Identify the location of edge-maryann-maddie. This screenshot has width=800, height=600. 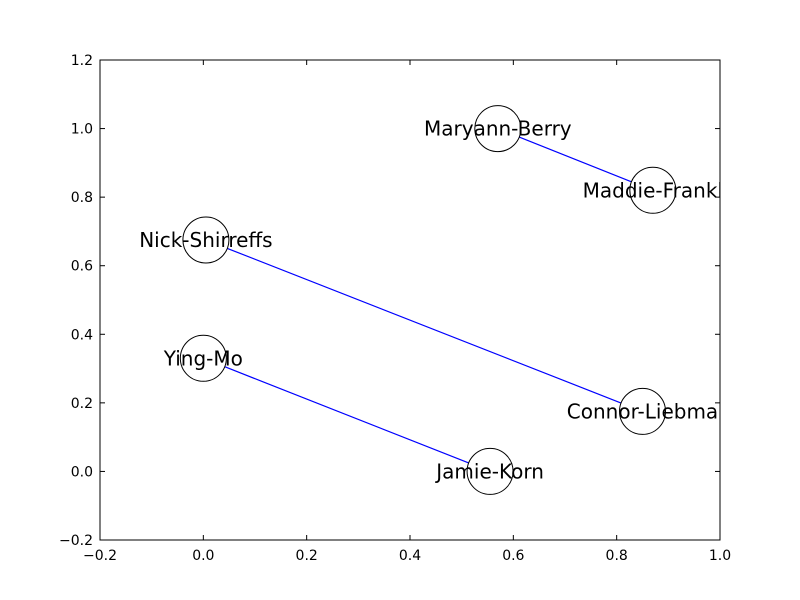
(575, 159).